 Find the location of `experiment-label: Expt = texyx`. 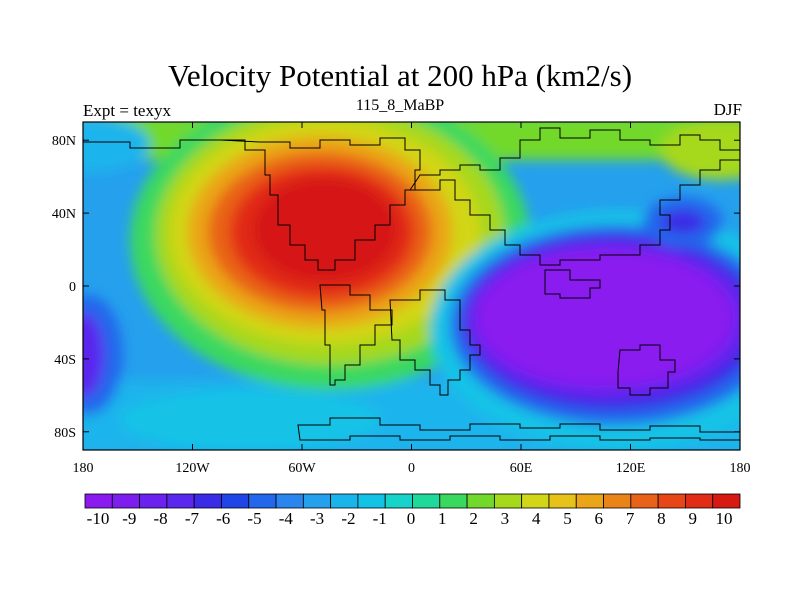

experiment-label: Expt = texyx is located at coordinates (127, 110).